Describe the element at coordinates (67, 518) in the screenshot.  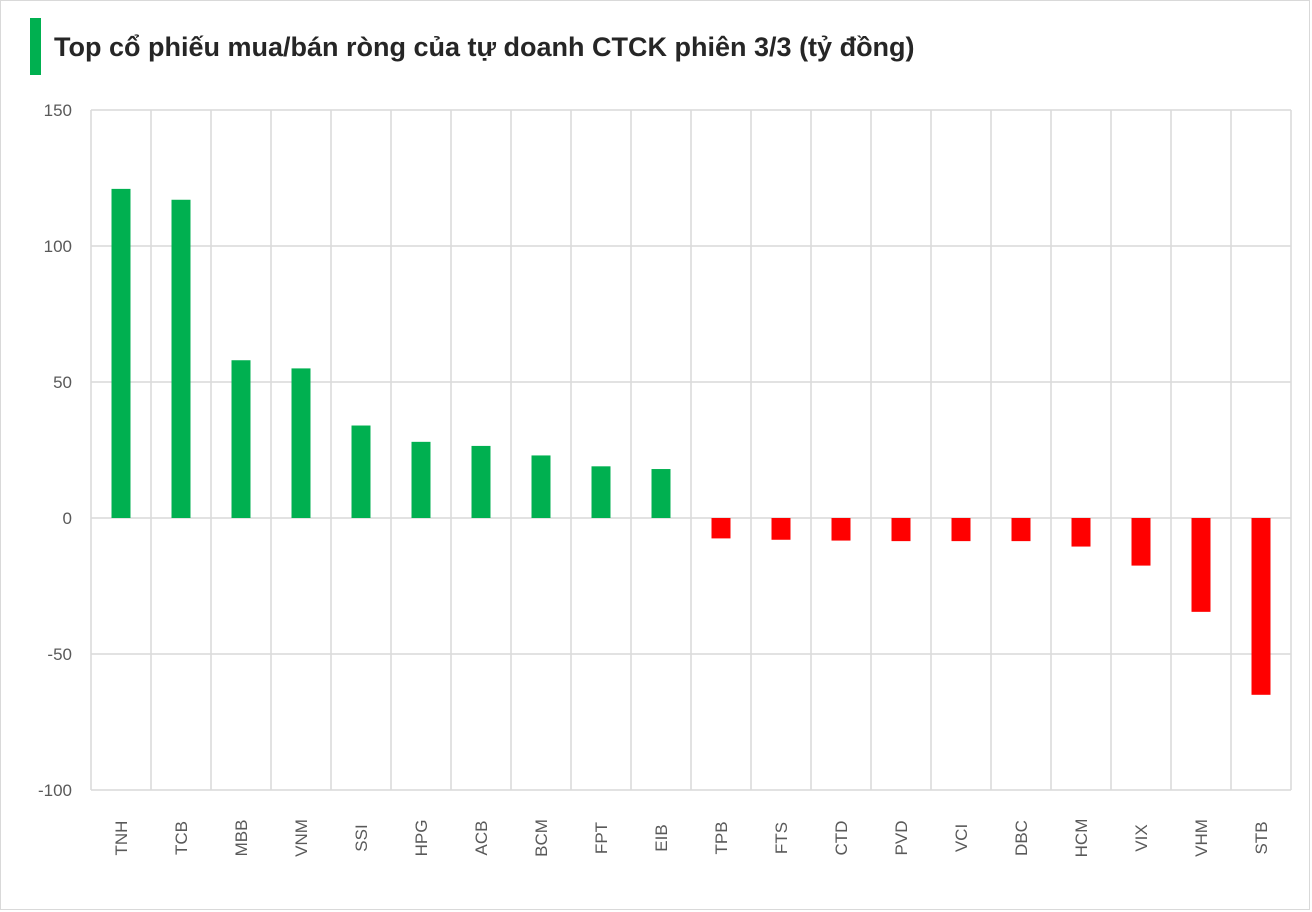
I see `y-tick-label: 0` at that location.